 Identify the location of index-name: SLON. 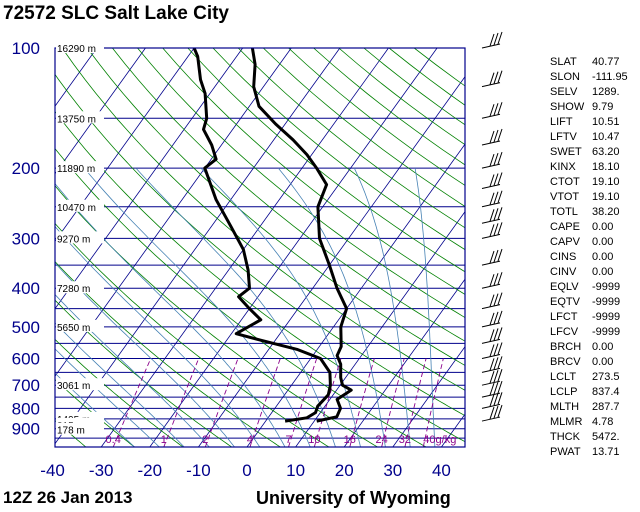
(565, 77).